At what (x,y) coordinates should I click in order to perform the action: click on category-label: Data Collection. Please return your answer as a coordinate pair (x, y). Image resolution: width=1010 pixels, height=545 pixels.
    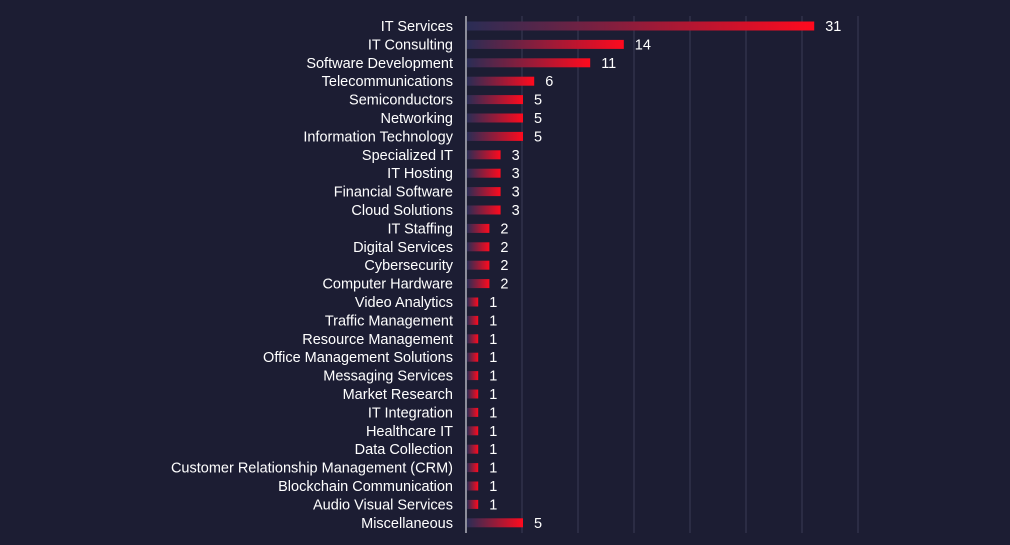
    Looking at the image, I should click on (404, 450).